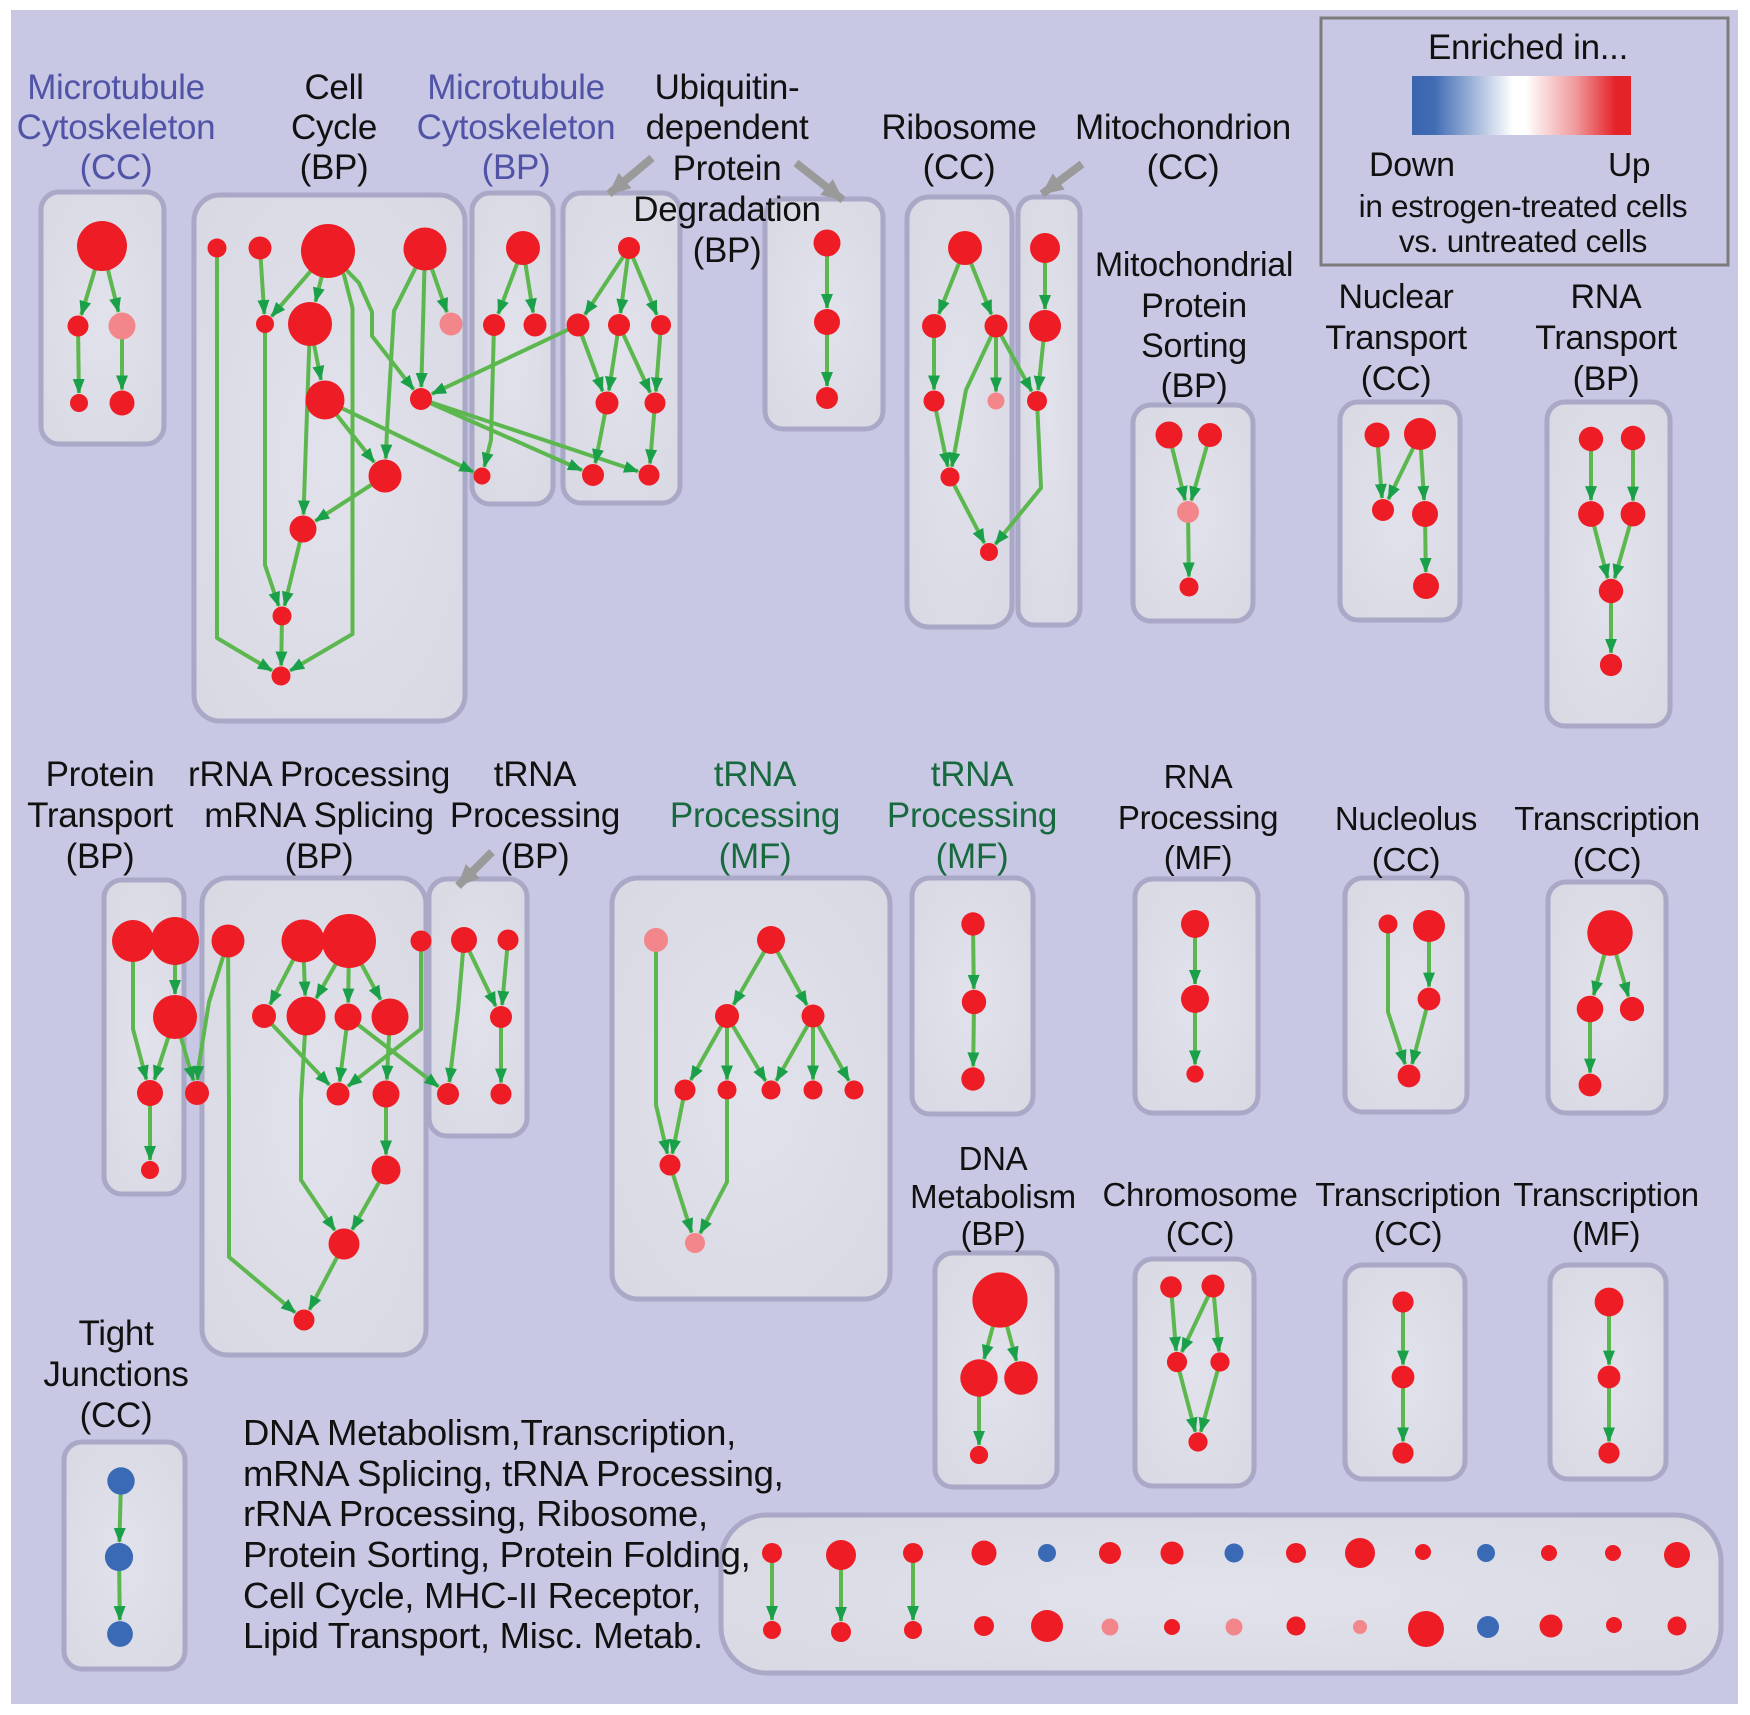  What do you see at coordinates (727, 87) in the screenshot?
I see `svg-text: Ubiquitin-` at bounding box center [727, 87].